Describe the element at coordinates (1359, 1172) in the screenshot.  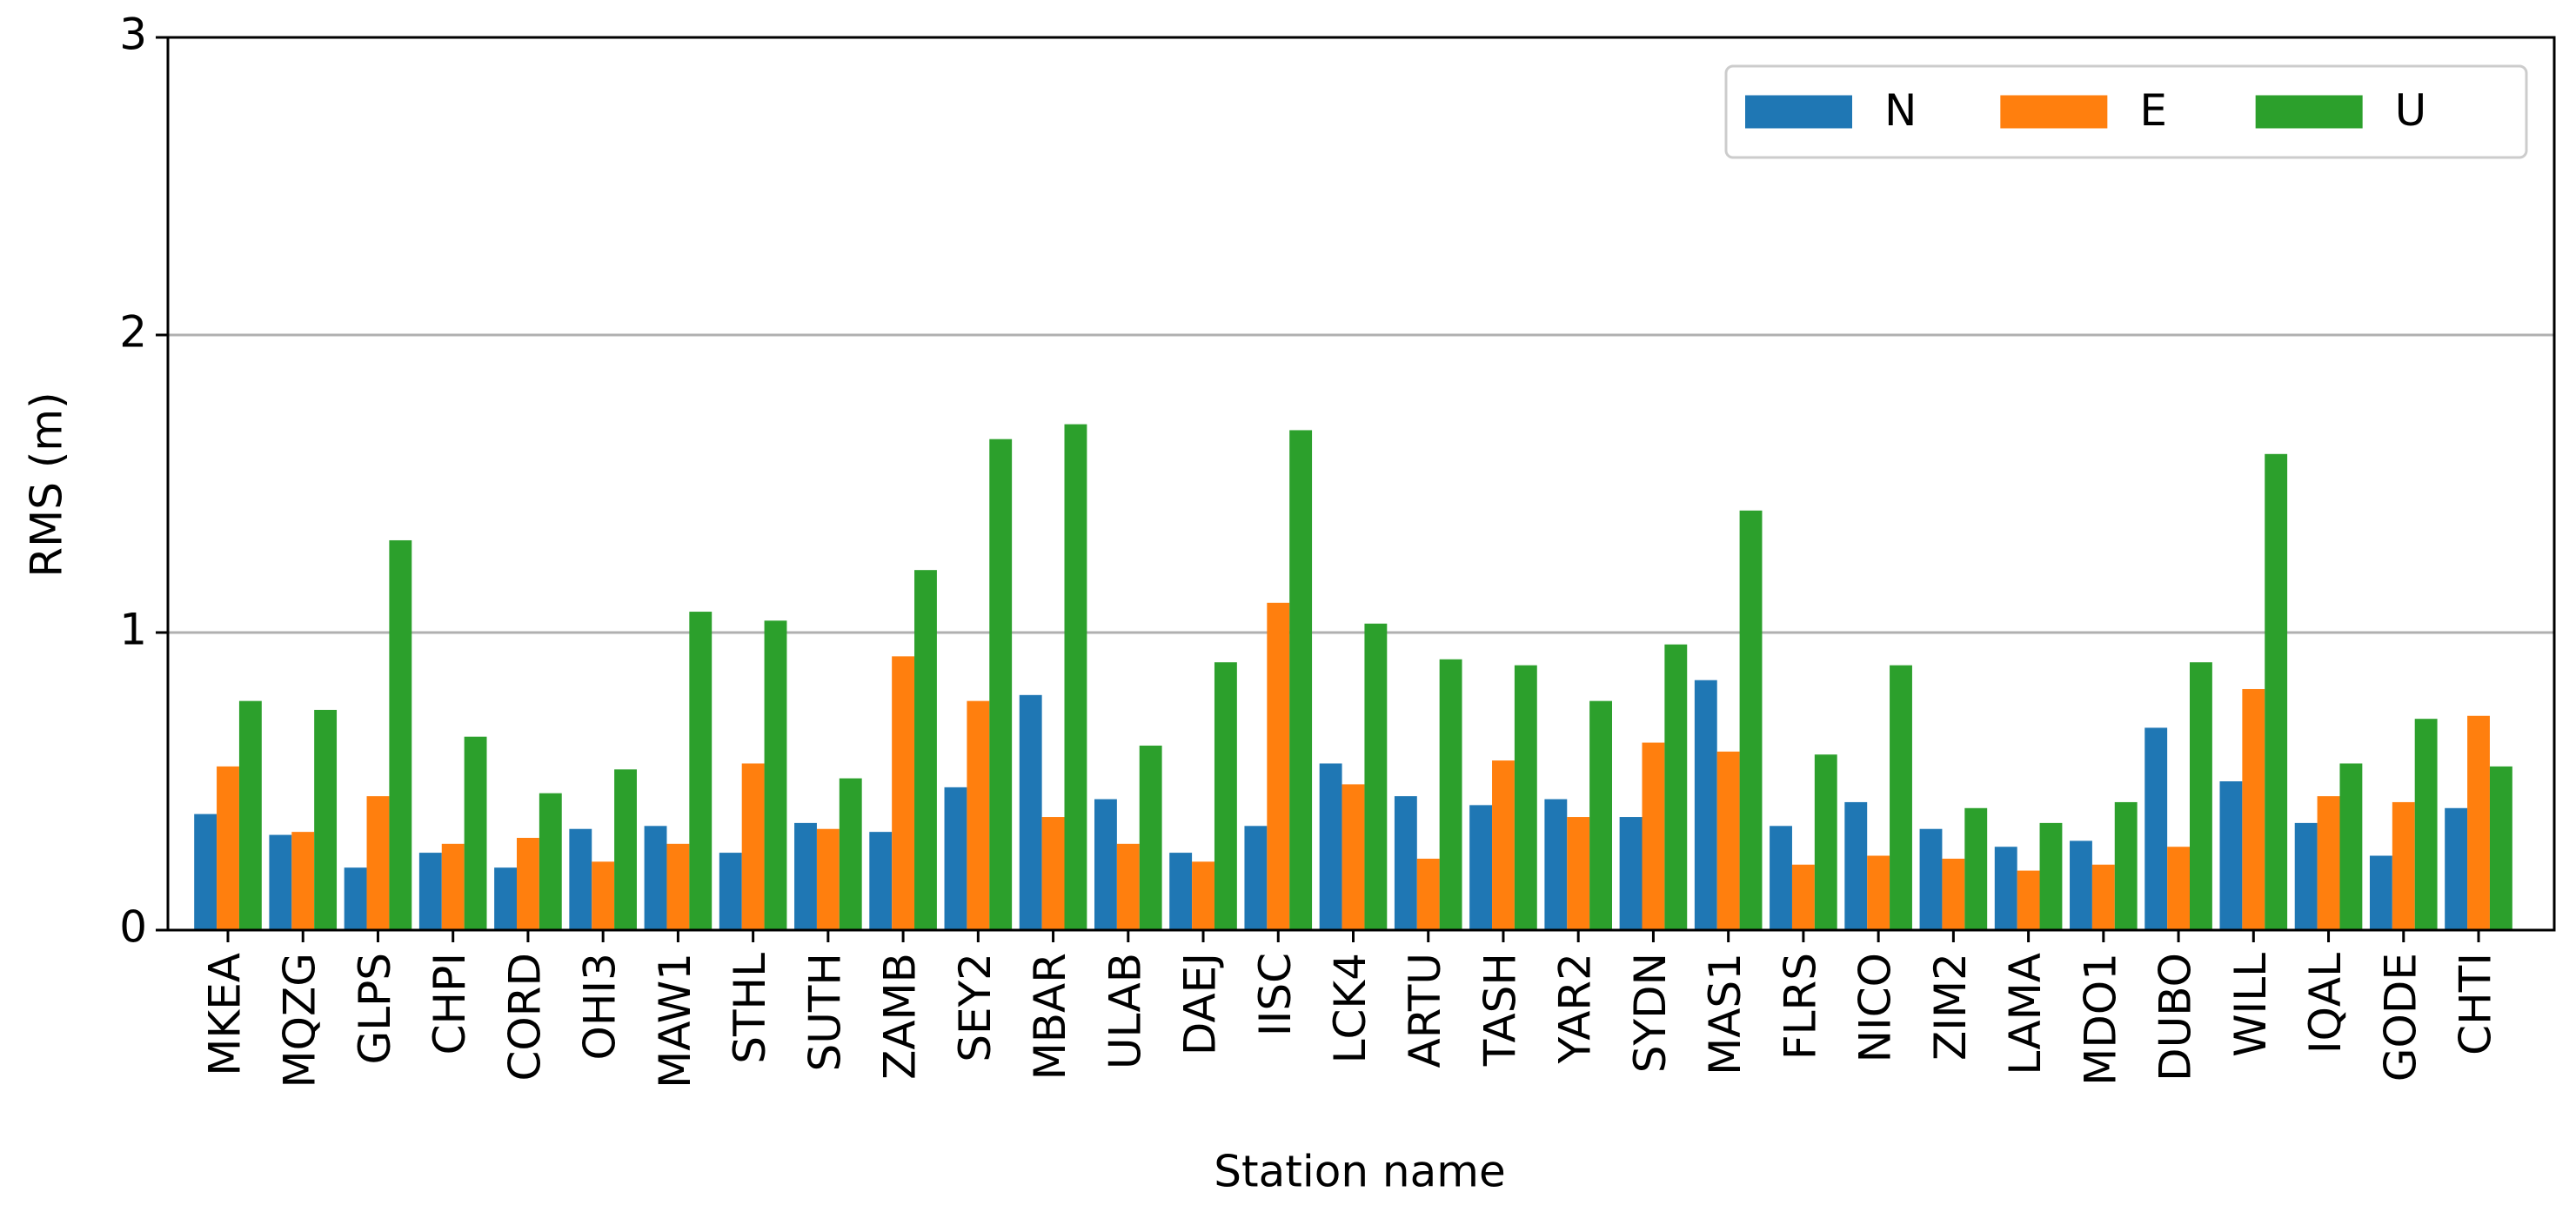
I see `x-axis-label: Station name` at that location.